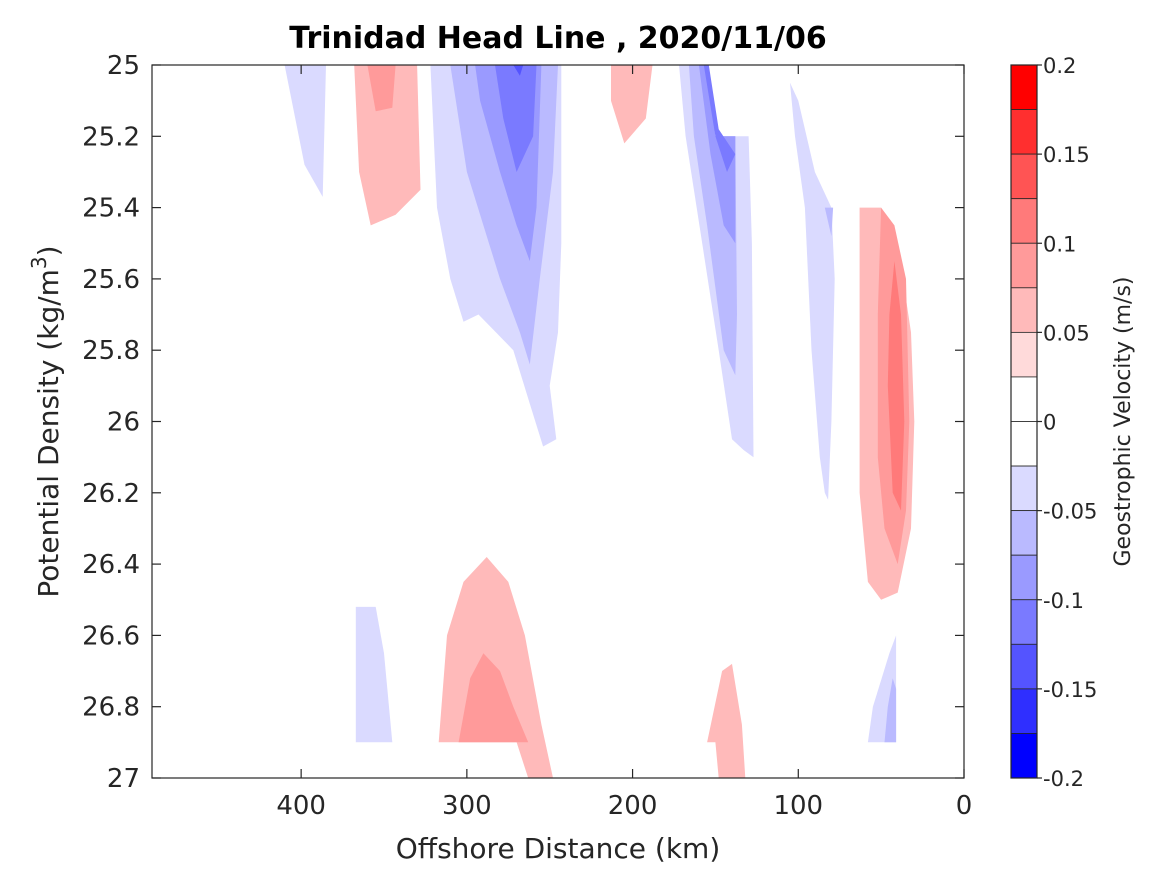 This screenshot has width=1167, height=875. I want to click on colorbar: 0.2 0.15 0.1 0.05 0 -0.05 -0.1 -0.15 -0.2, so click(1053, 422).